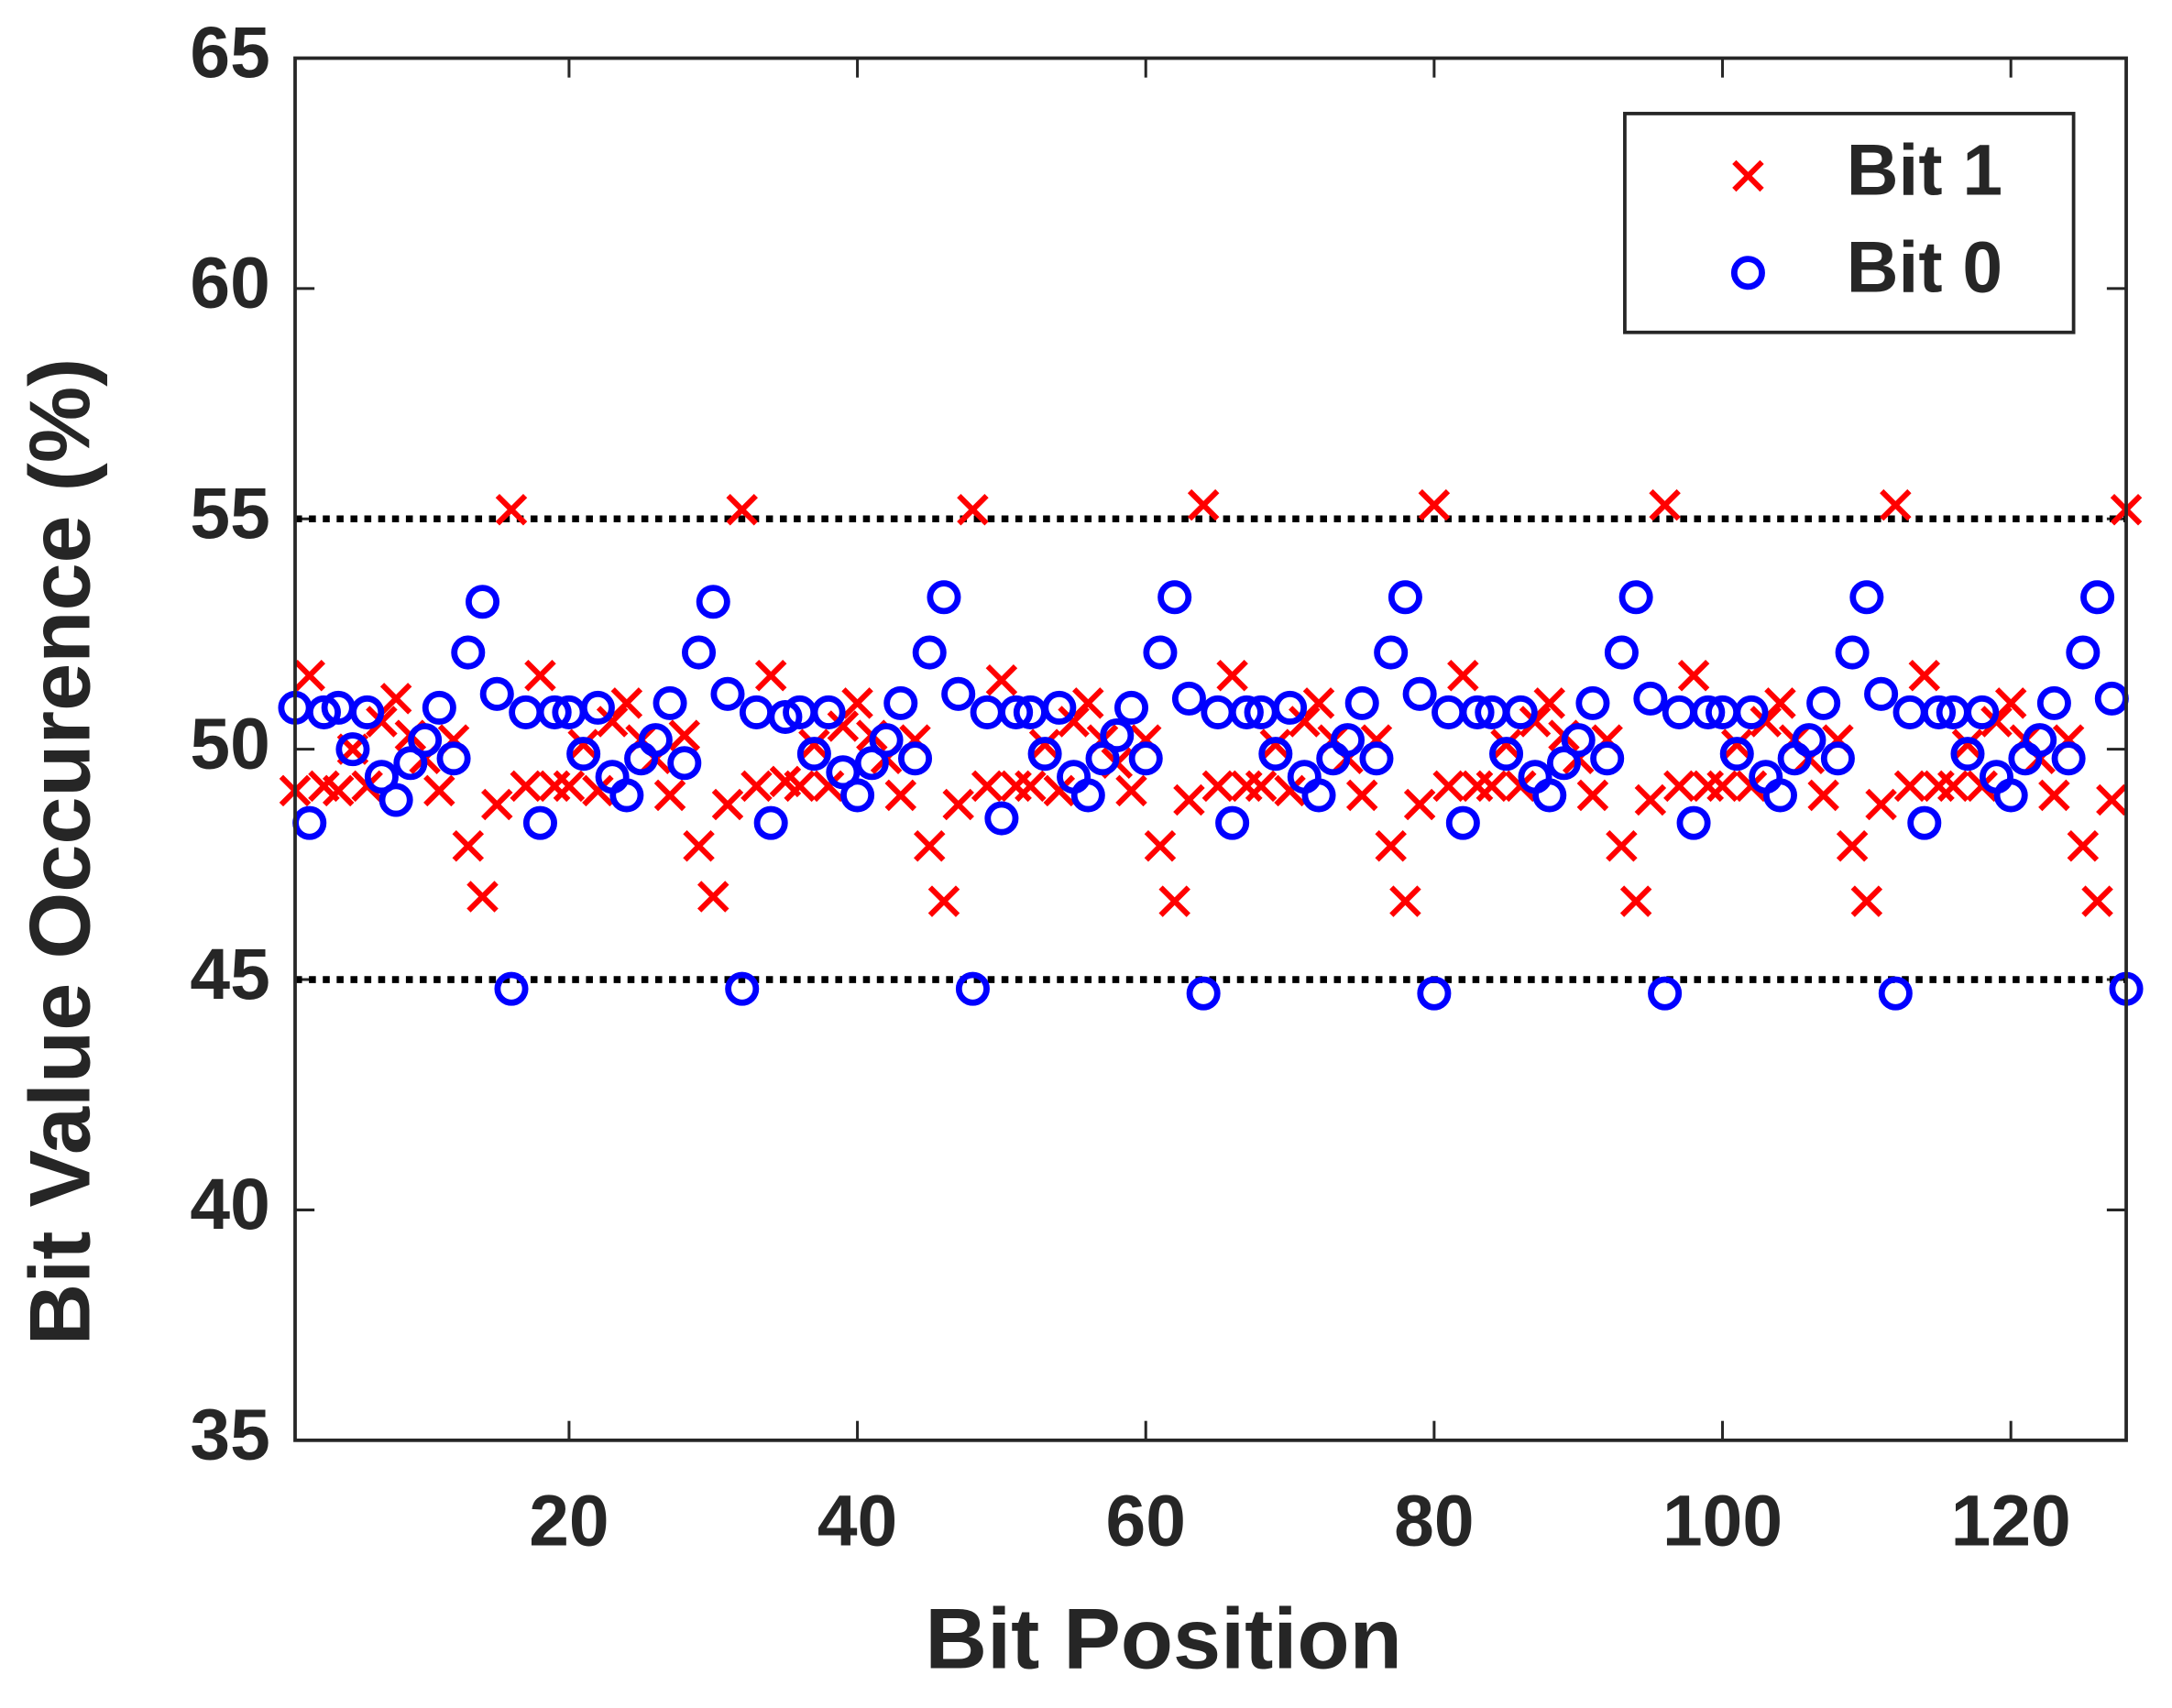  I want to click on y-tick-label: 55, so click(229, 513).